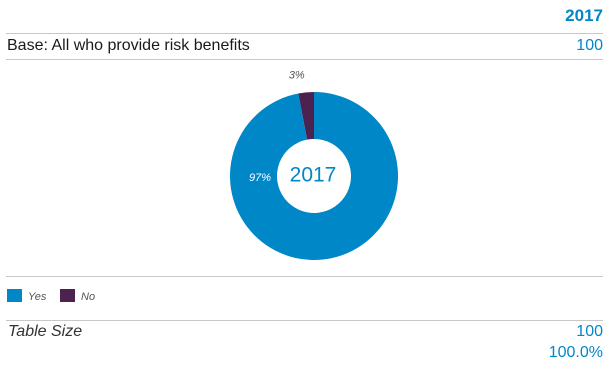  Describe the element at coordinates (304, 46) in the screenshot. I see `base-row: Base: All who provide risk benefits 100` at that location.